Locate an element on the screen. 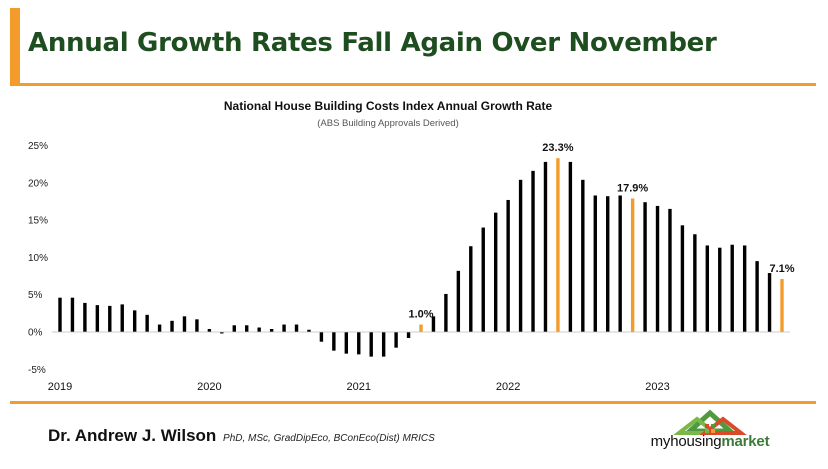  y-tick-label: 10% is located at coordinates (38, 258).